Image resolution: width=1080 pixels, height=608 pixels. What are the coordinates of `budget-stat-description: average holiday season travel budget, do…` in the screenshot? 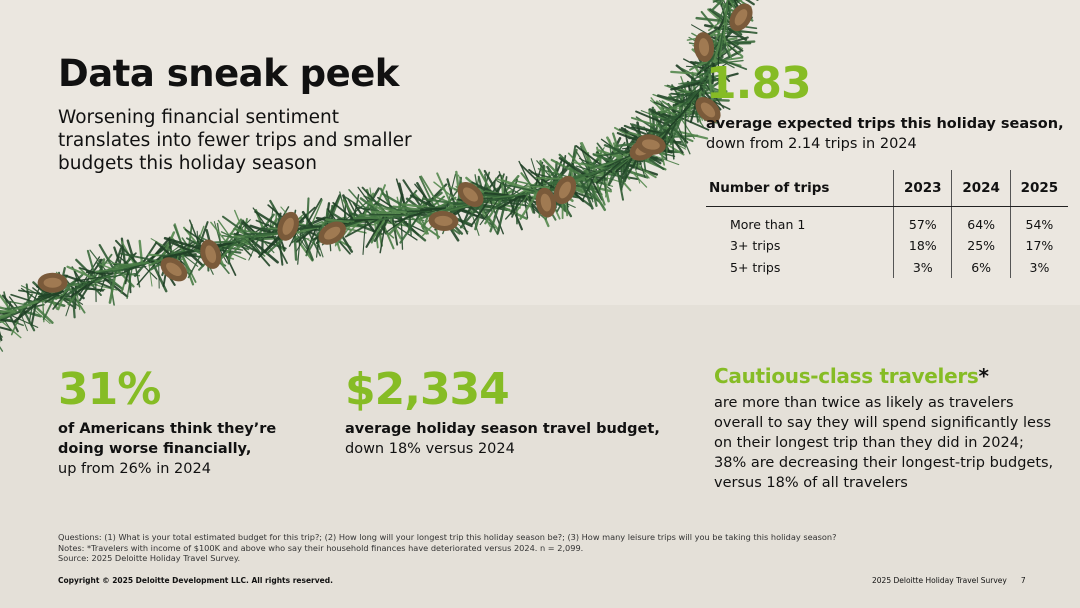 It's located at (502, 439).